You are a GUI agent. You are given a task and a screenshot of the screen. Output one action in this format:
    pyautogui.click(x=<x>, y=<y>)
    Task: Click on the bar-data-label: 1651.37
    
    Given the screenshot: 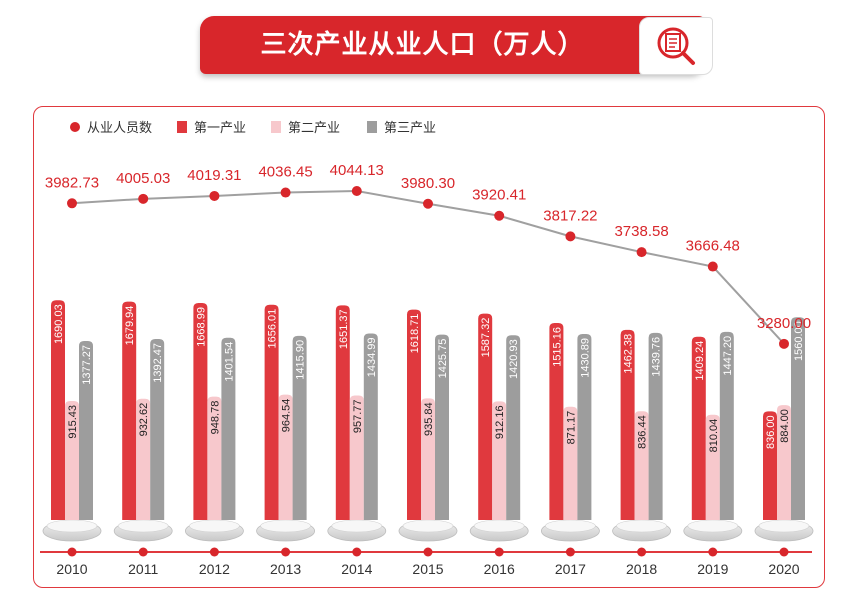 What is the action you would take?
    pyautogui.click(x=344, y=329)
    